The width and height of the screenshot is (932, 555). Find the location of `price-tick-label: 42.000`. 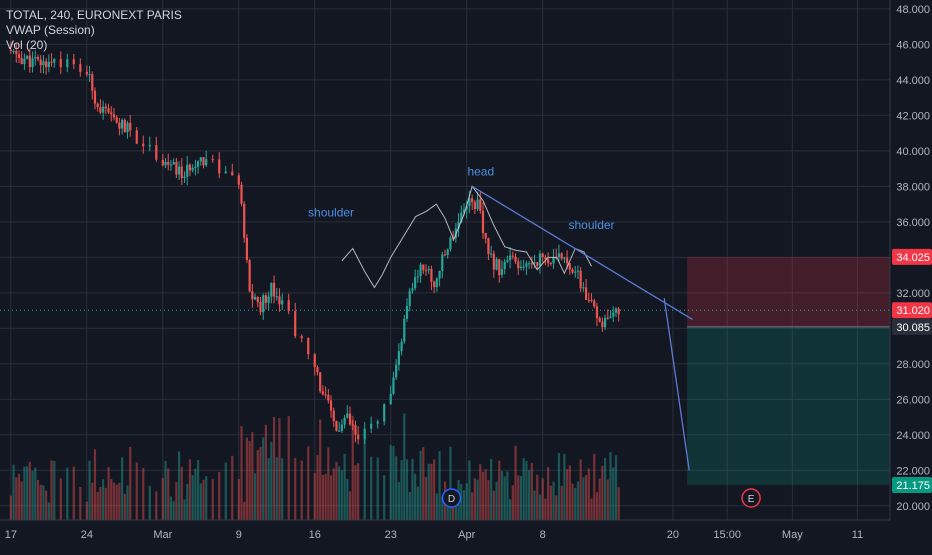

price-tick-label: 42.000 is located at coordinates (913, 116).